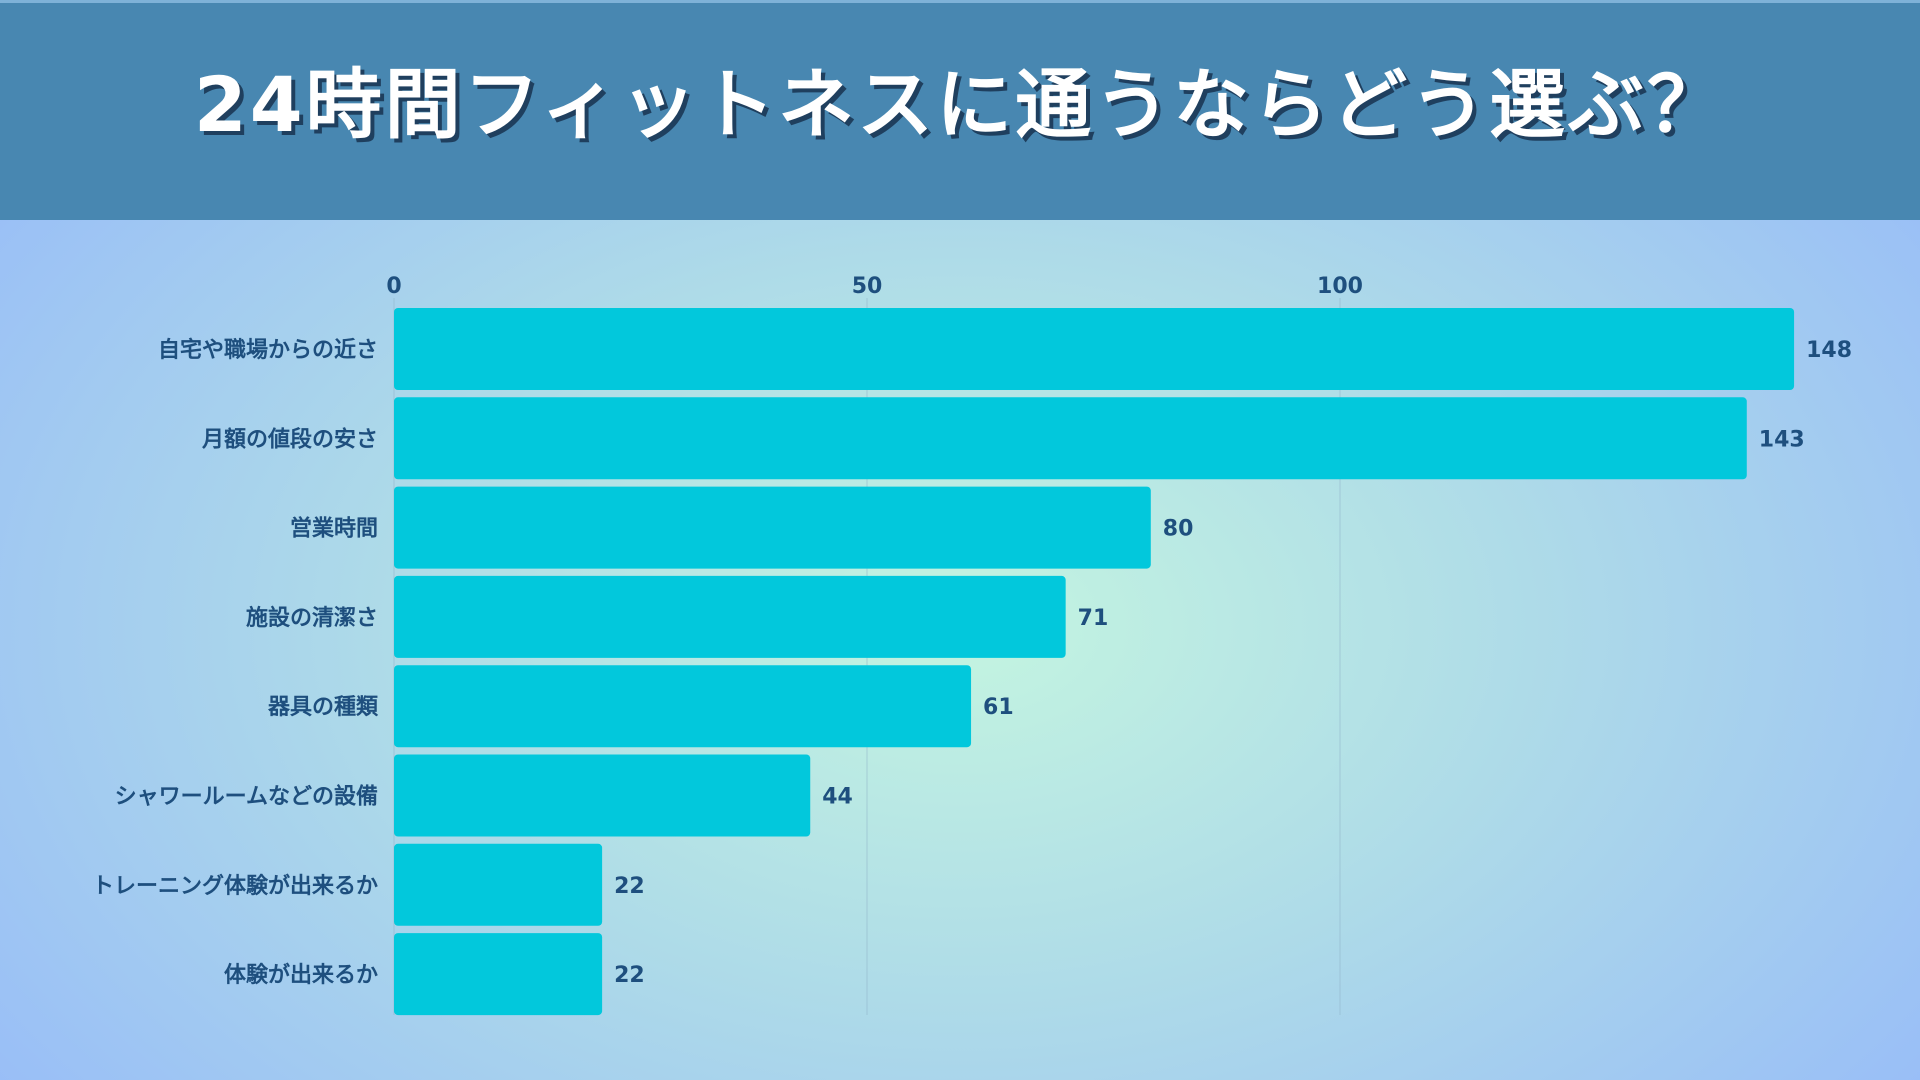 The image size is (1920, 1080). What do you see at coordinates (268, 350) in the screenshot?
I see `category-label-0: 自宅や職場からの近さ` at bounding box center [268, 350].